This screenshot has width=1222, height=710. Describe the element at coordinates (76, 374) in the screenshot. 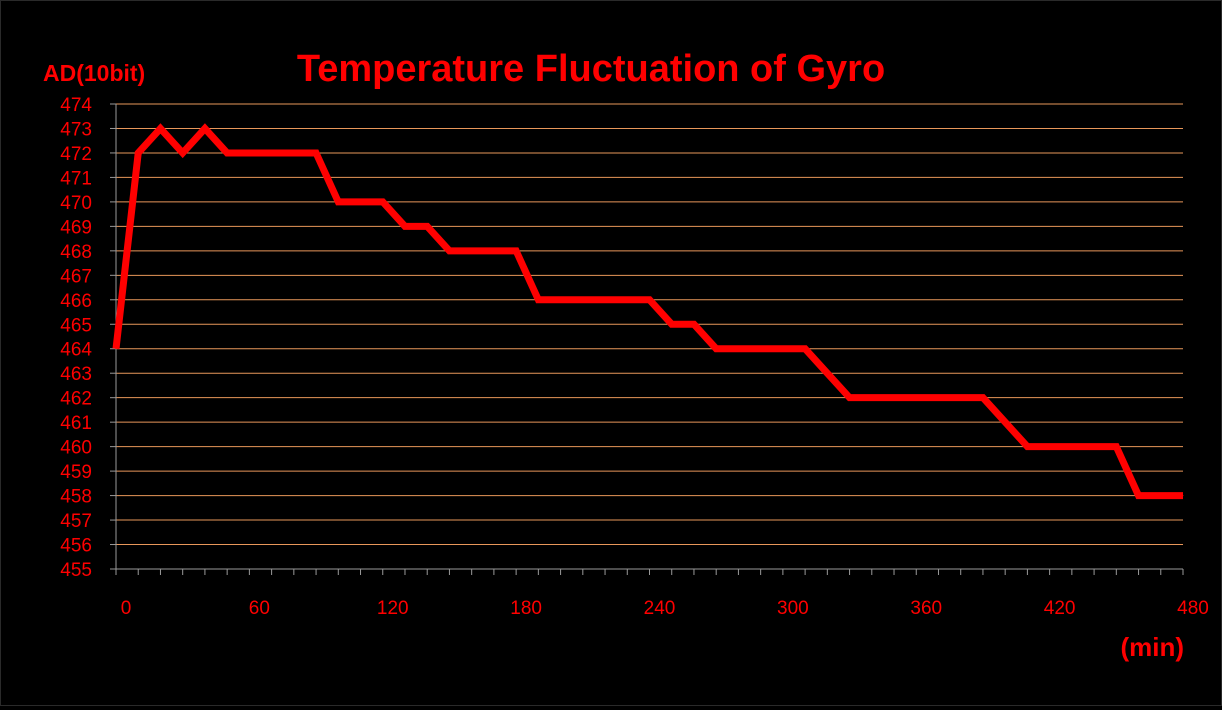

I see `y-tick-label: 463` at that location.